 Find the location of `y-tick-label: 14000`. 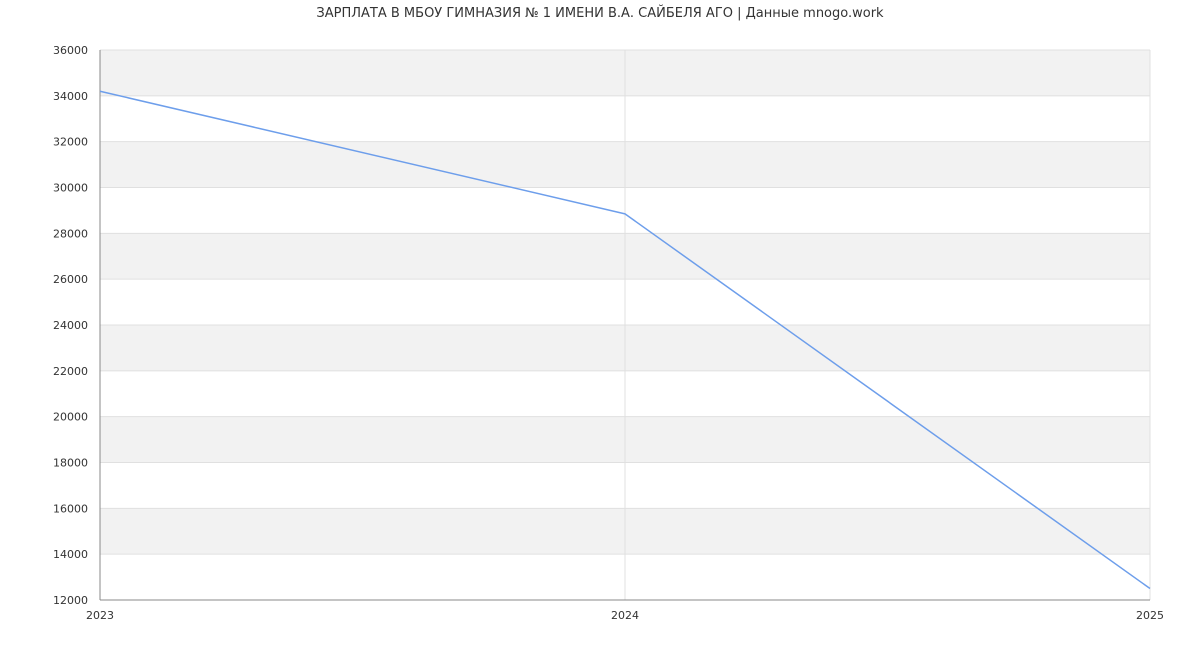

y-tick-label: 14000 is located at coordinates (70, 554).